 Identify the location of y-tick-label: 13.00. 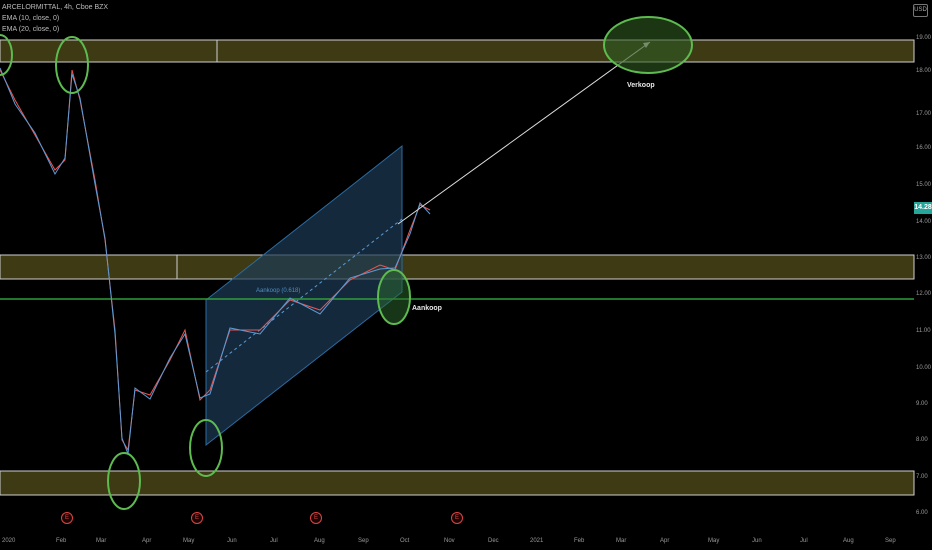
(924, 258).